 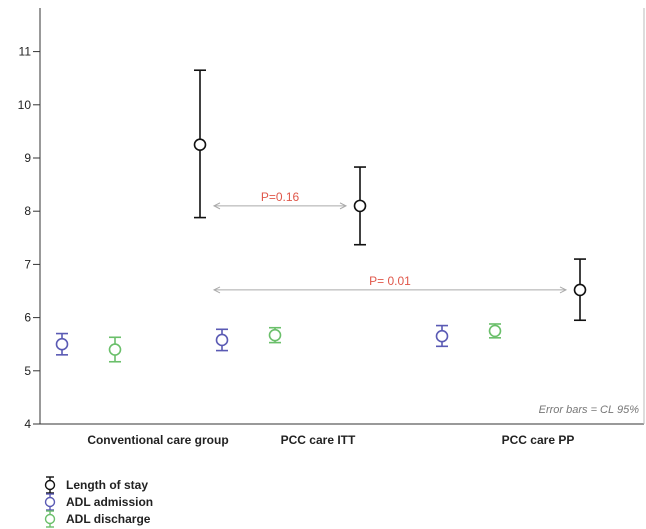 I want to click on y-tick-label: 10, so click(x=25, y=105).